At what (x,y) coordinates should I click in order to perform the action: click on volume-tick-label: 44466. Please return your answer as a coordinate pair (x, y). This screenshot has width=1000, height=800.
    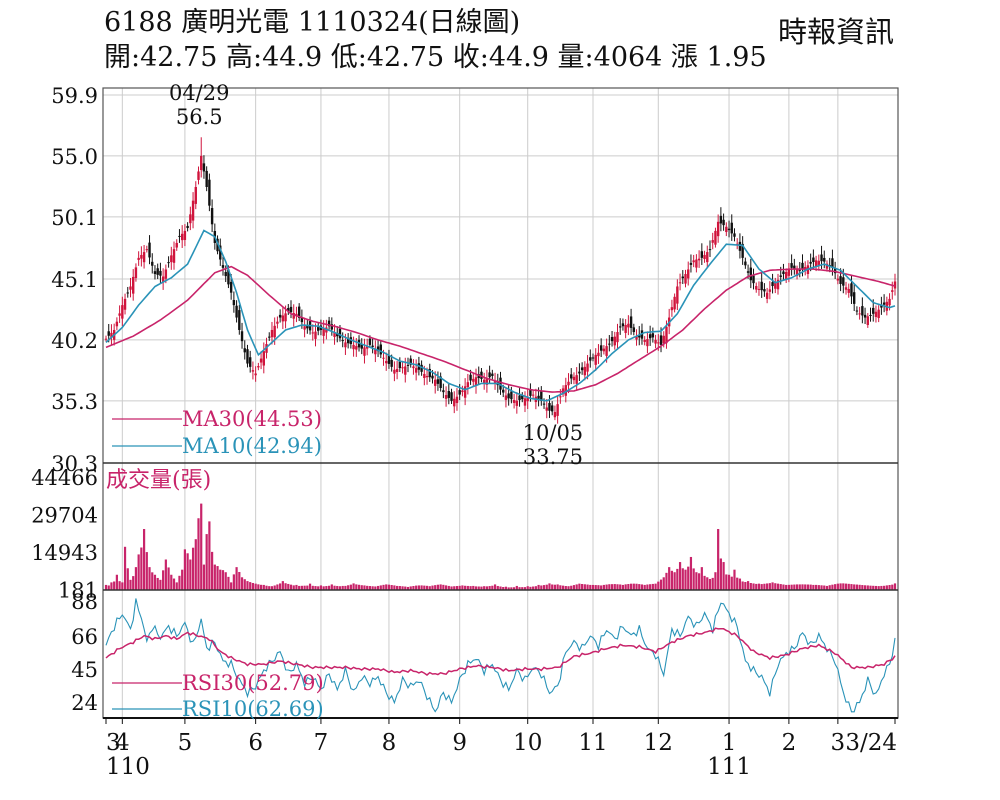
    Looking at the image, I should click on (64, 478).